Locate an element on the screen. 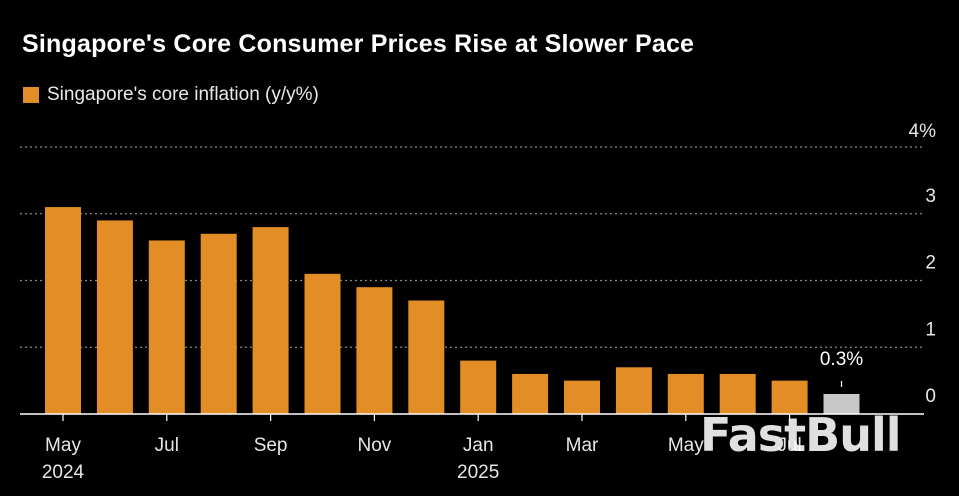 This screenshot has height=496, width=959. legend-label: Singapore's core inflation (y/y%) is located at coordinates (183, 94).